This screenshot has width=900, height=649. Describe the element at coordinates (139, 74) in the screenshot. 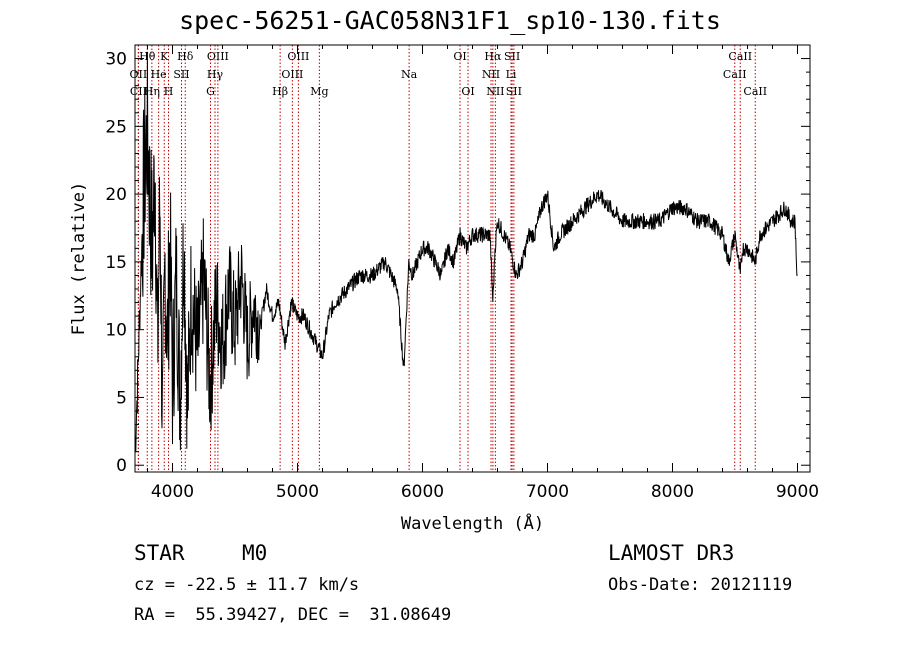

I see `line-marker-label: OII` at that location.